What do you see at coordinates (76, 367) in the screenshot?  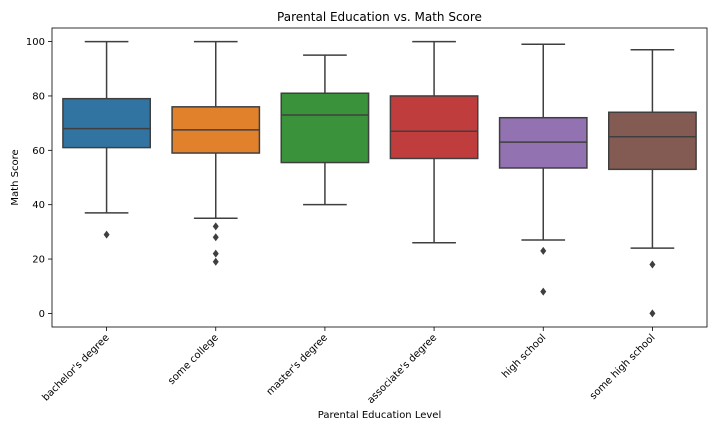 I see `x-tick-label: bachelor's degree` at bounding box center [76, 367].